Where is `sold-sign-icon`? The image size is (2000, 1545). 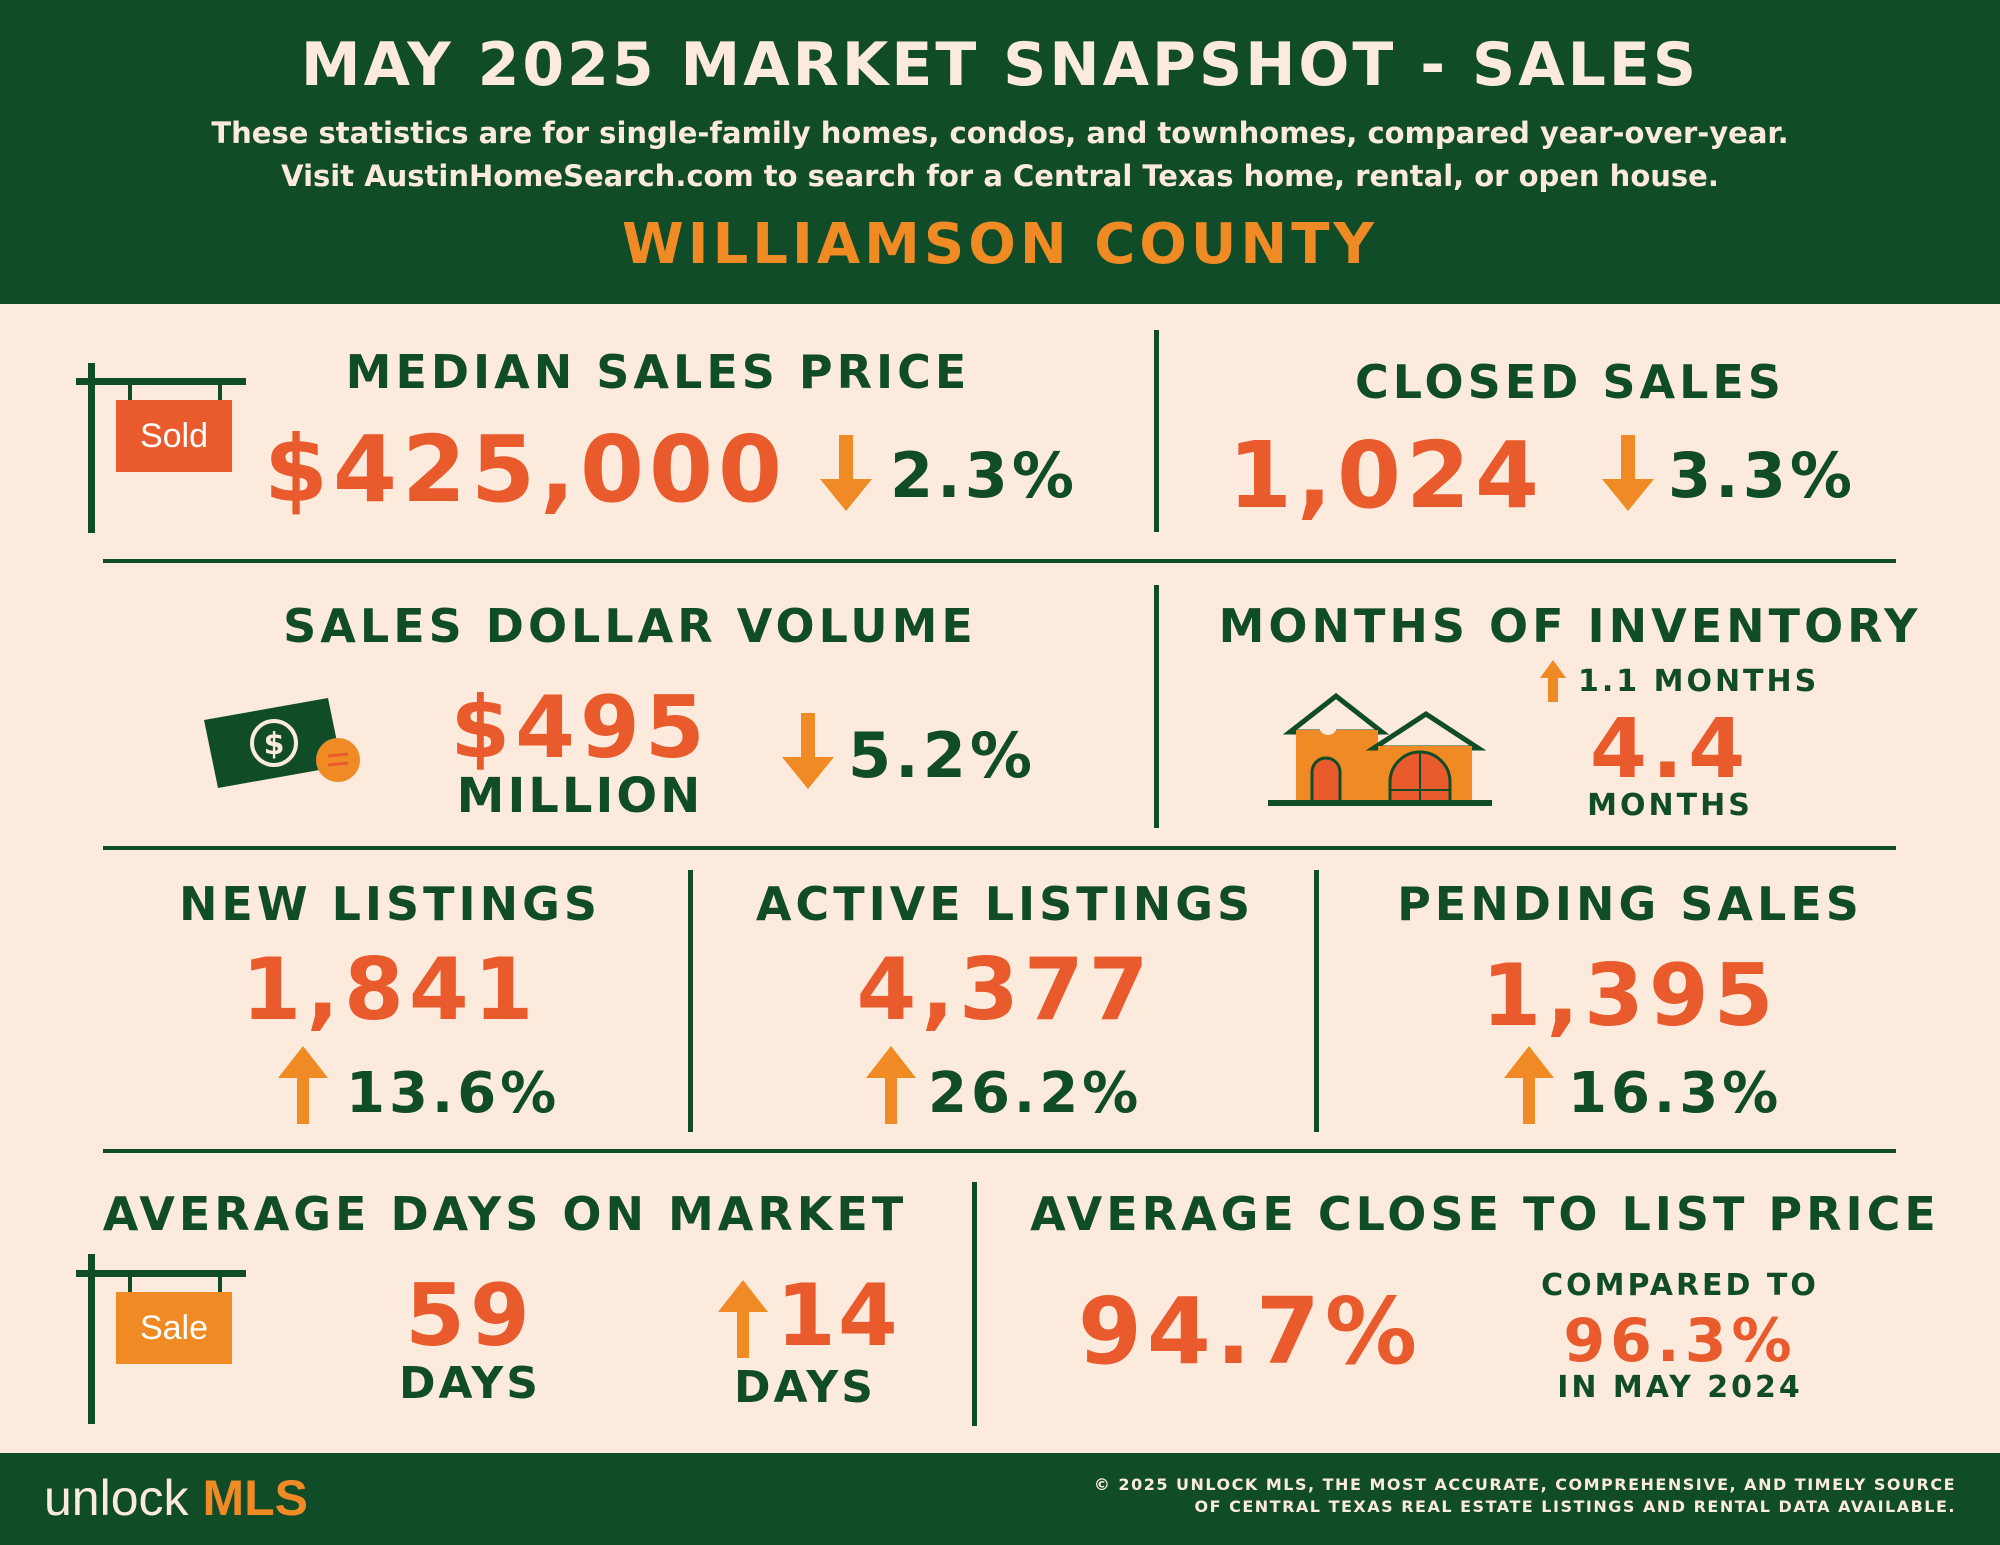 sold-sign-icon is located at coordinates (158, 447).